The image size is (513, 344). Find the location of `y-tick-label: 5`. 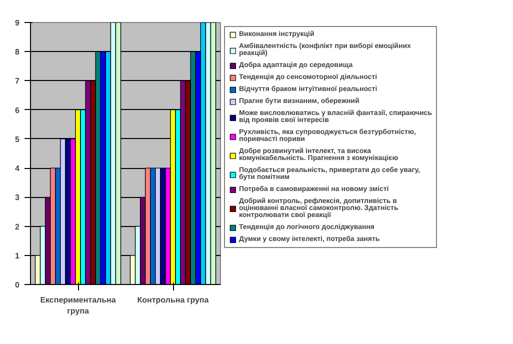

y-tick-label: 5 is located at coordinates (17, 139).